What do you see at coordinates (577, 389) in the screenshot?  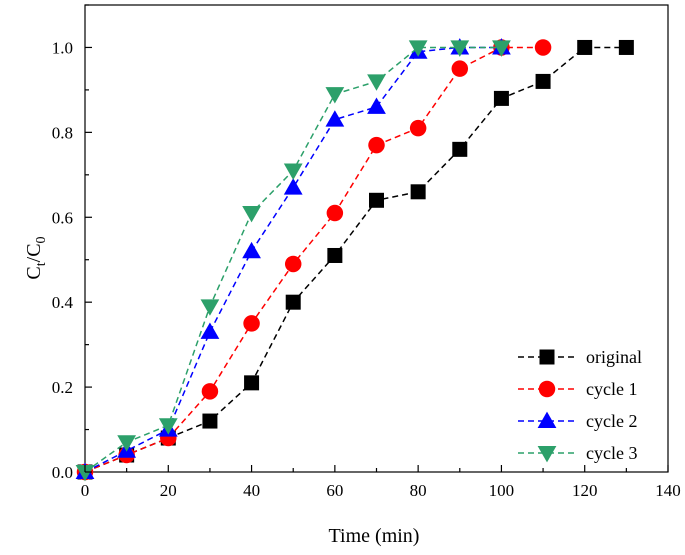 I see `legend-entry: cycle 1` at bounding box center [577, 389].